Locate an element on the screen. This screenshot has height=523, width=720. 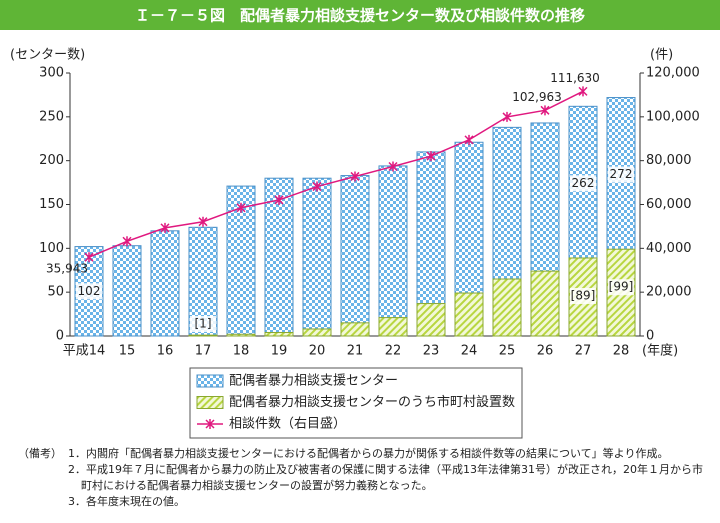
y-tick-label: 200 is located at coordinates (51, 160).